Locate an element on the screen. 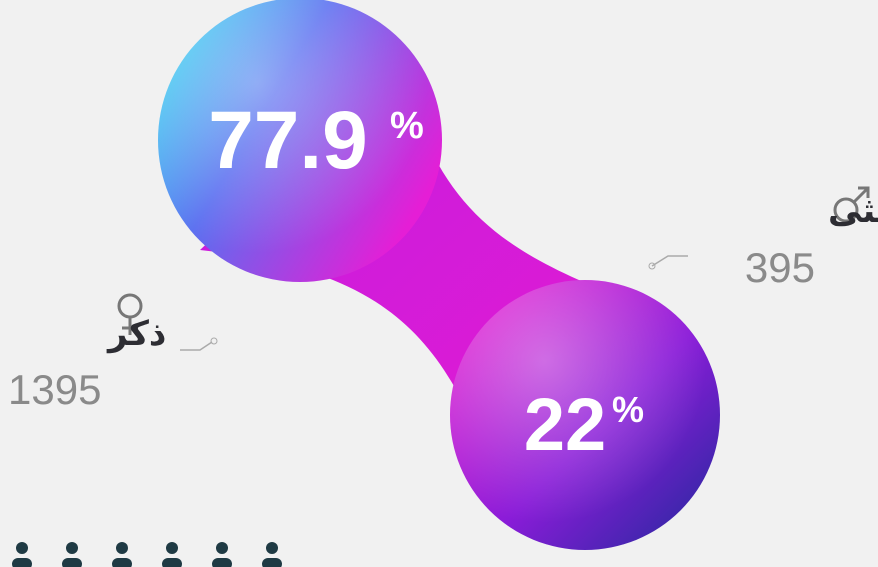  percent-value: 77.9 is located at coordinates (288, 140).